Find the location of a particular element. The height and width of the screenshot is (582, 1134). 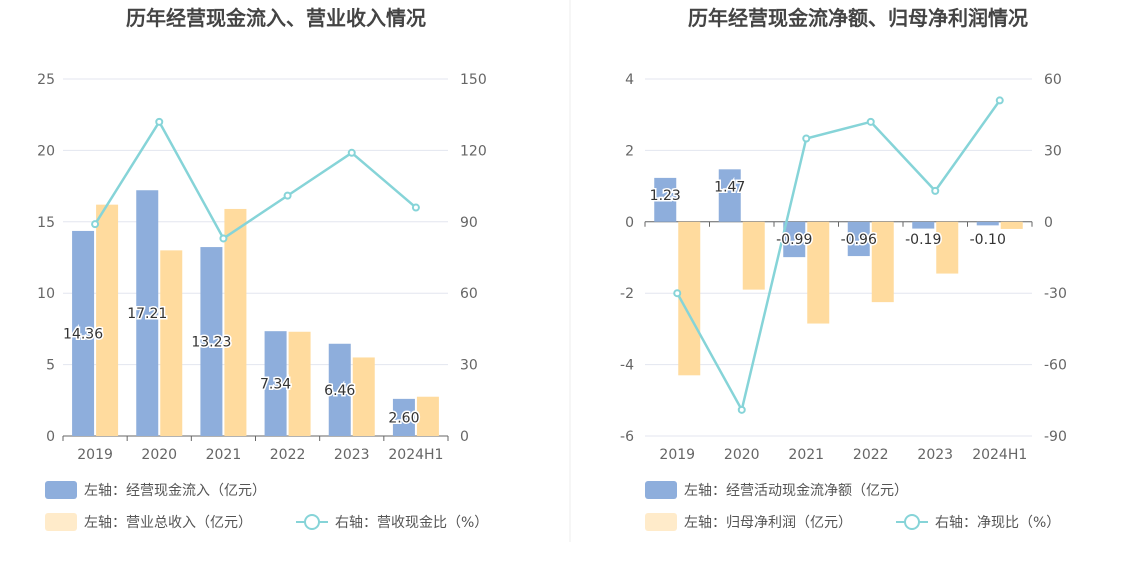

data-label: -0.19 is located at coordinates (923, 240).